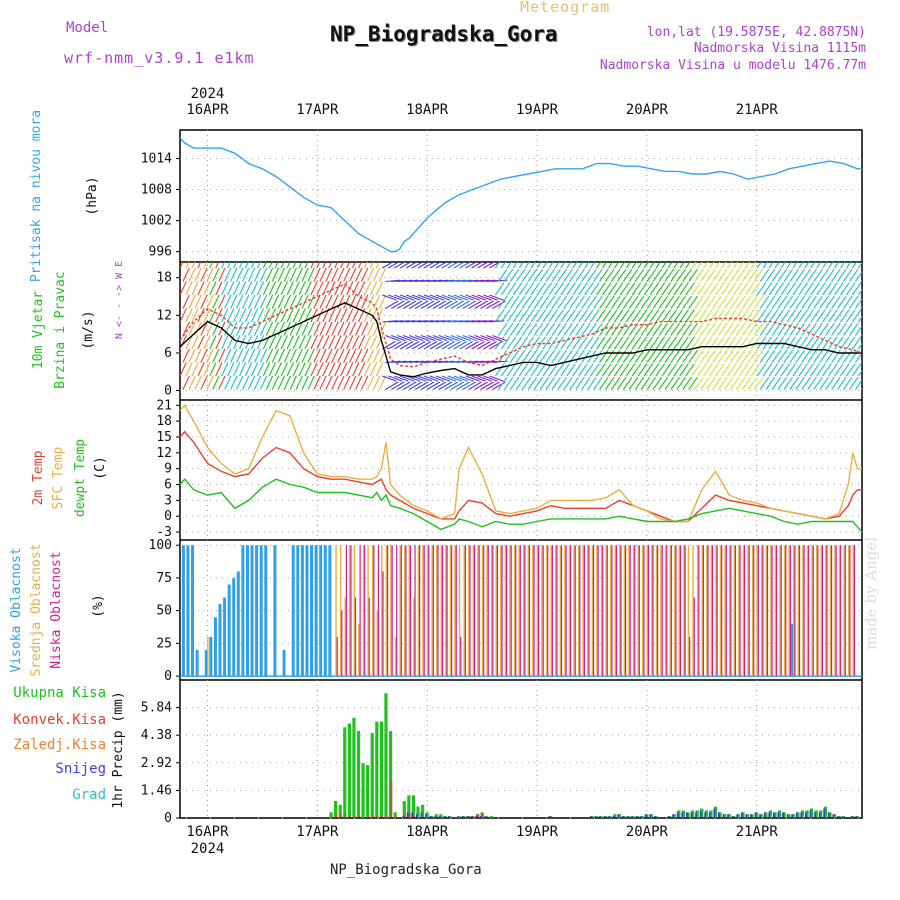  What do you see at coordinates (317, 832) in the screenshot?
I see `bottom-date-tick: 17APR` at bounding box center [317, 832].